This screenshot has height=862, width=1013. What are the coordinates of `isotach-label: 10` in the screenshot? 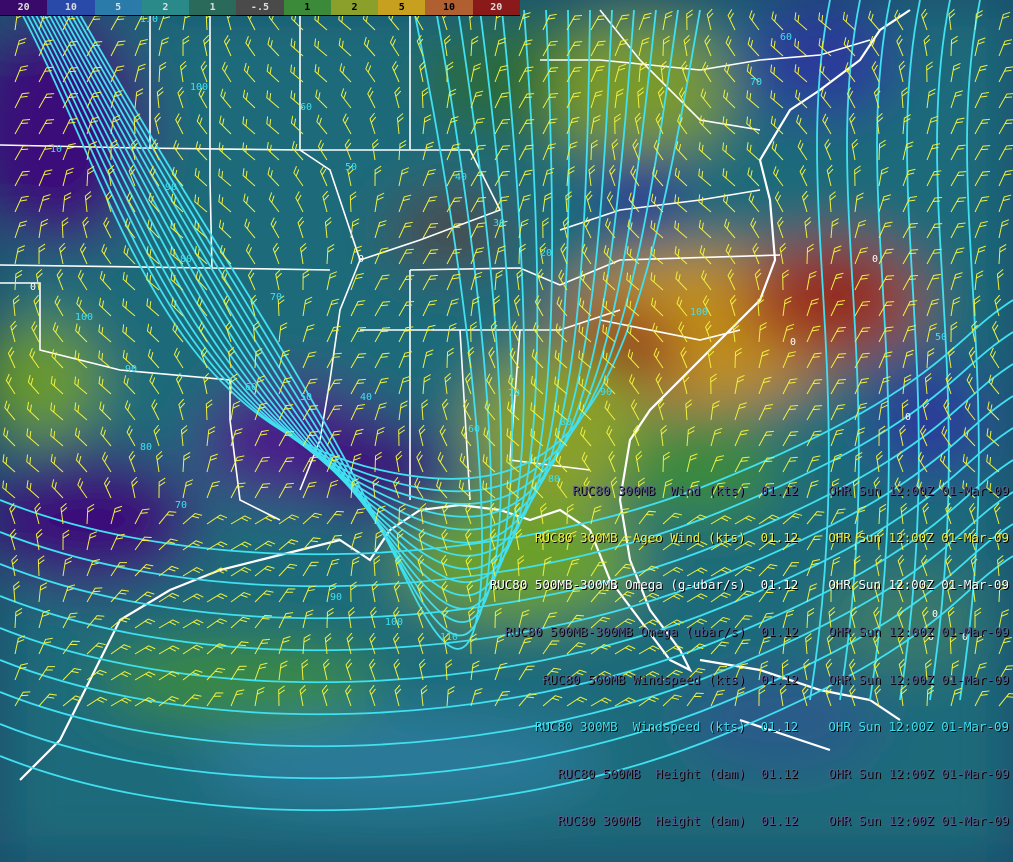 It's located at (56, 149).